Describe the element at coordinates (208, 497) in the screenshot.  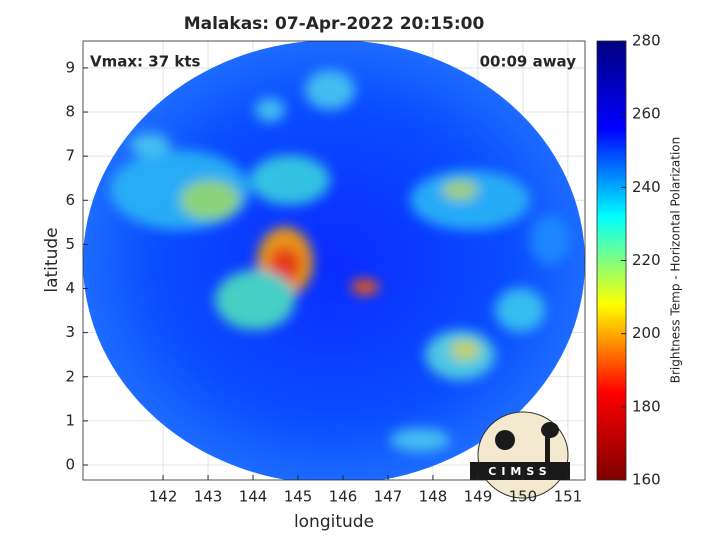
I see `x-tick-label: 143` at that location.